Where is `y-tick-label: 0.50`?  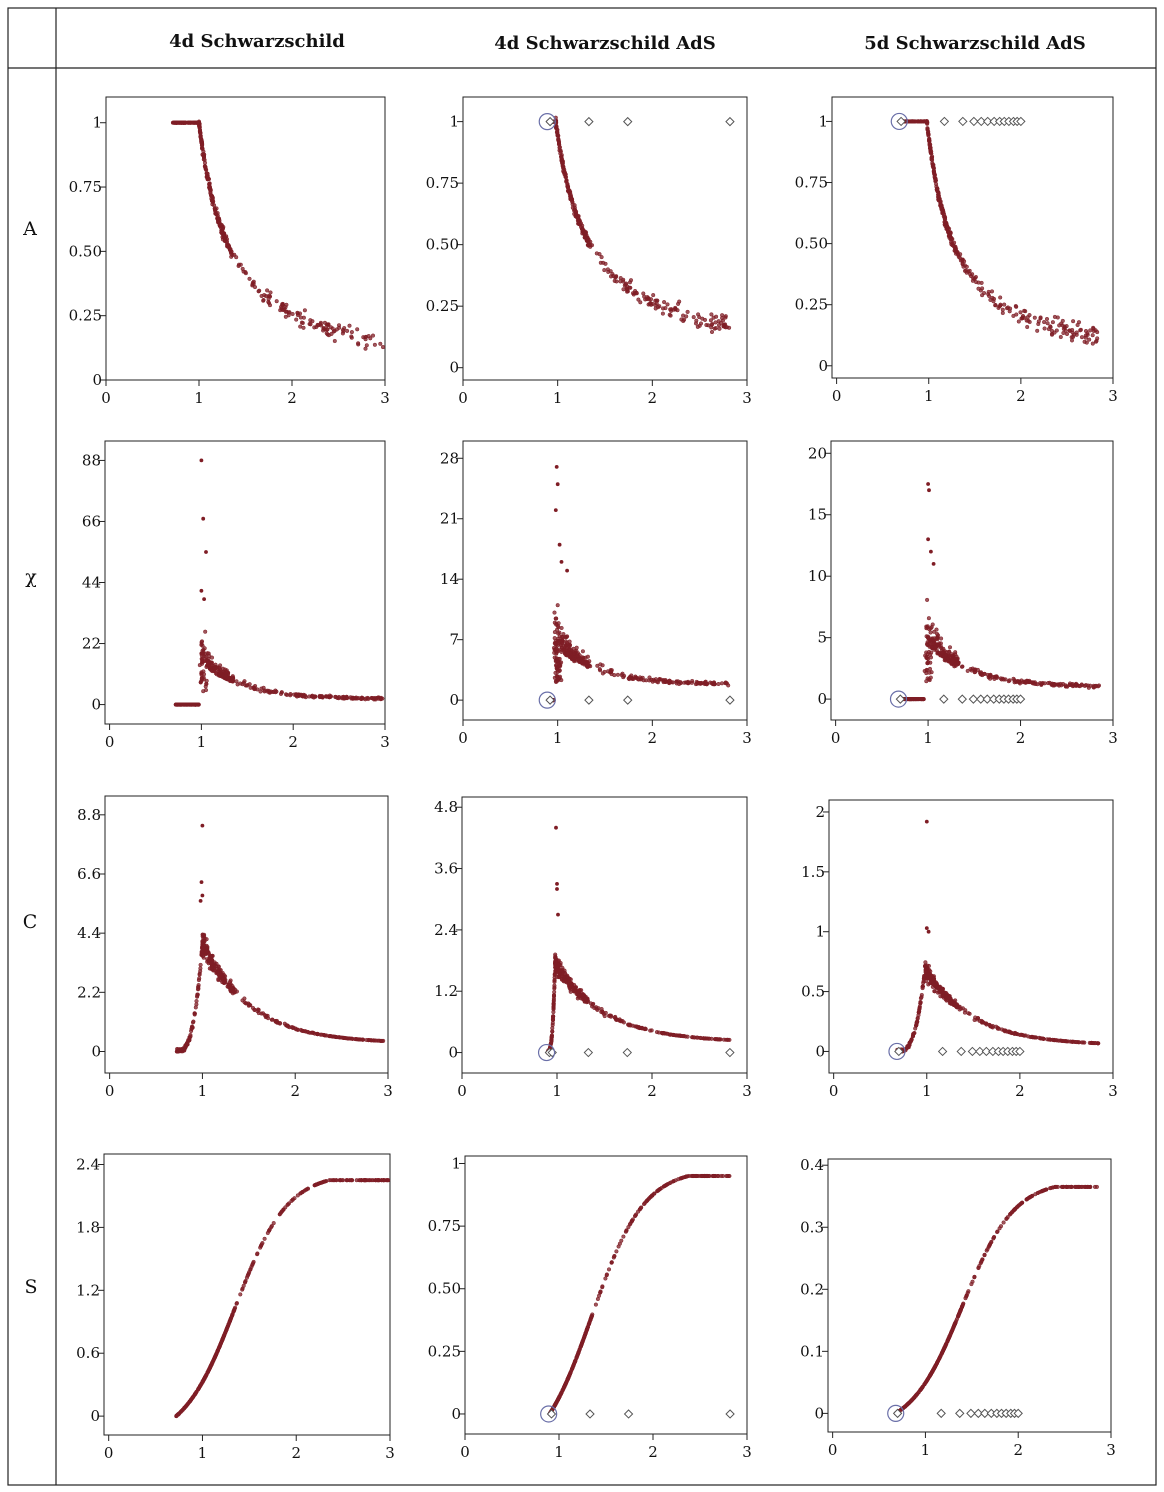 y-tick-label: 0.50 is located at coordinates (811, 244).